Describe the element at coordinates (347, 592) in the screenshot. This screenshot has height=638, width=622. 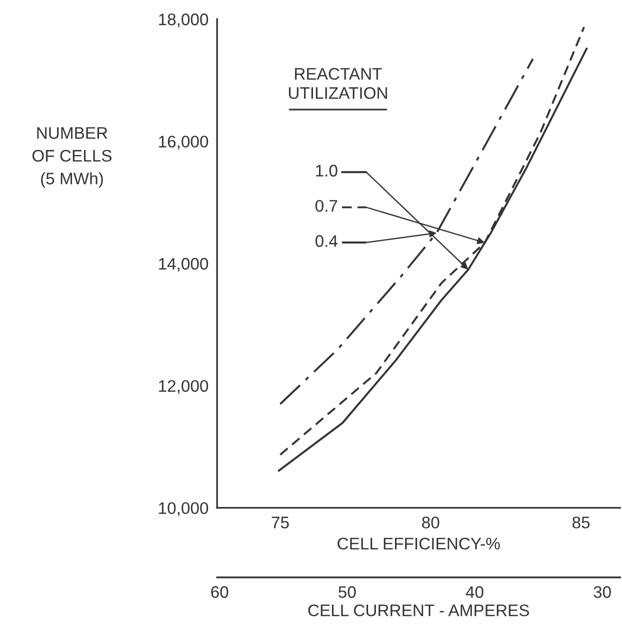
I see `x2-tick-label: 50` at that location.